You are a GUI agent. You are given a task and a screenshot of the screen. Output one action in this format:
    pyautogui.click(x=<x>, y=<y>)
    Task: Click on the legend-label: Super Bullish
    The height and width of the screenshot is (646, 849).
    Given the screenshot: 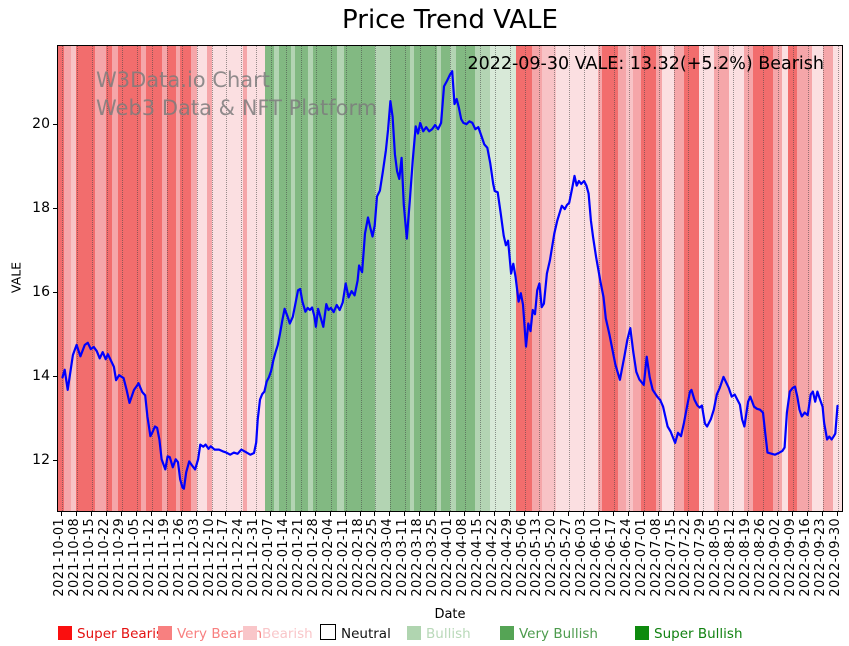 What is the action you would take?
    pyautogui.click(x=698, y=634)
    